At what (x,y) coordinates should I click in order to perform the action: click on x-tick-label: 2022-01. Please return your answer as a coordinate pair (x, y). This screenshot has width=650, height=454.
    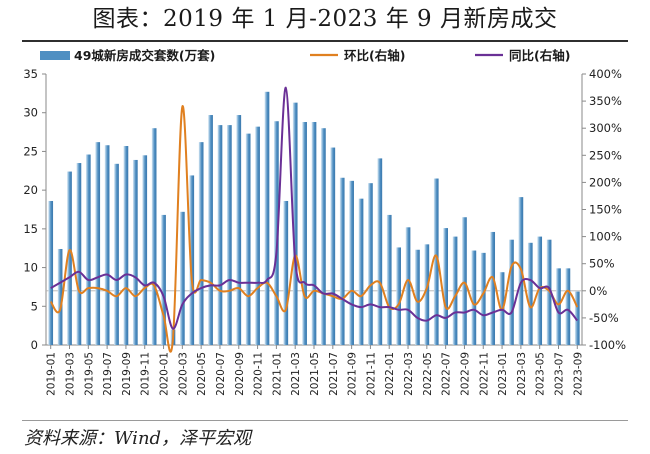
    Looking at the image, I should click on (390, 374).